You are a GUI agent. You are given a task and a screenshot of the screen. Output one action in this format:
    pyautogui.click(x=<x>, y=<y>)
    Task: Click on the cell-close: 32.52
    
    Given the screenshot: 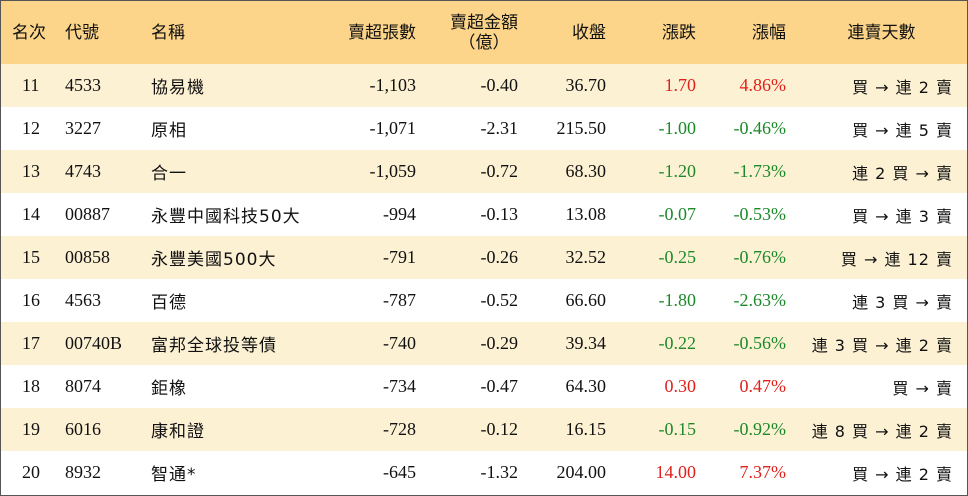 What is the action you would take?
    pyautogui.click(x=586, y=257)
    